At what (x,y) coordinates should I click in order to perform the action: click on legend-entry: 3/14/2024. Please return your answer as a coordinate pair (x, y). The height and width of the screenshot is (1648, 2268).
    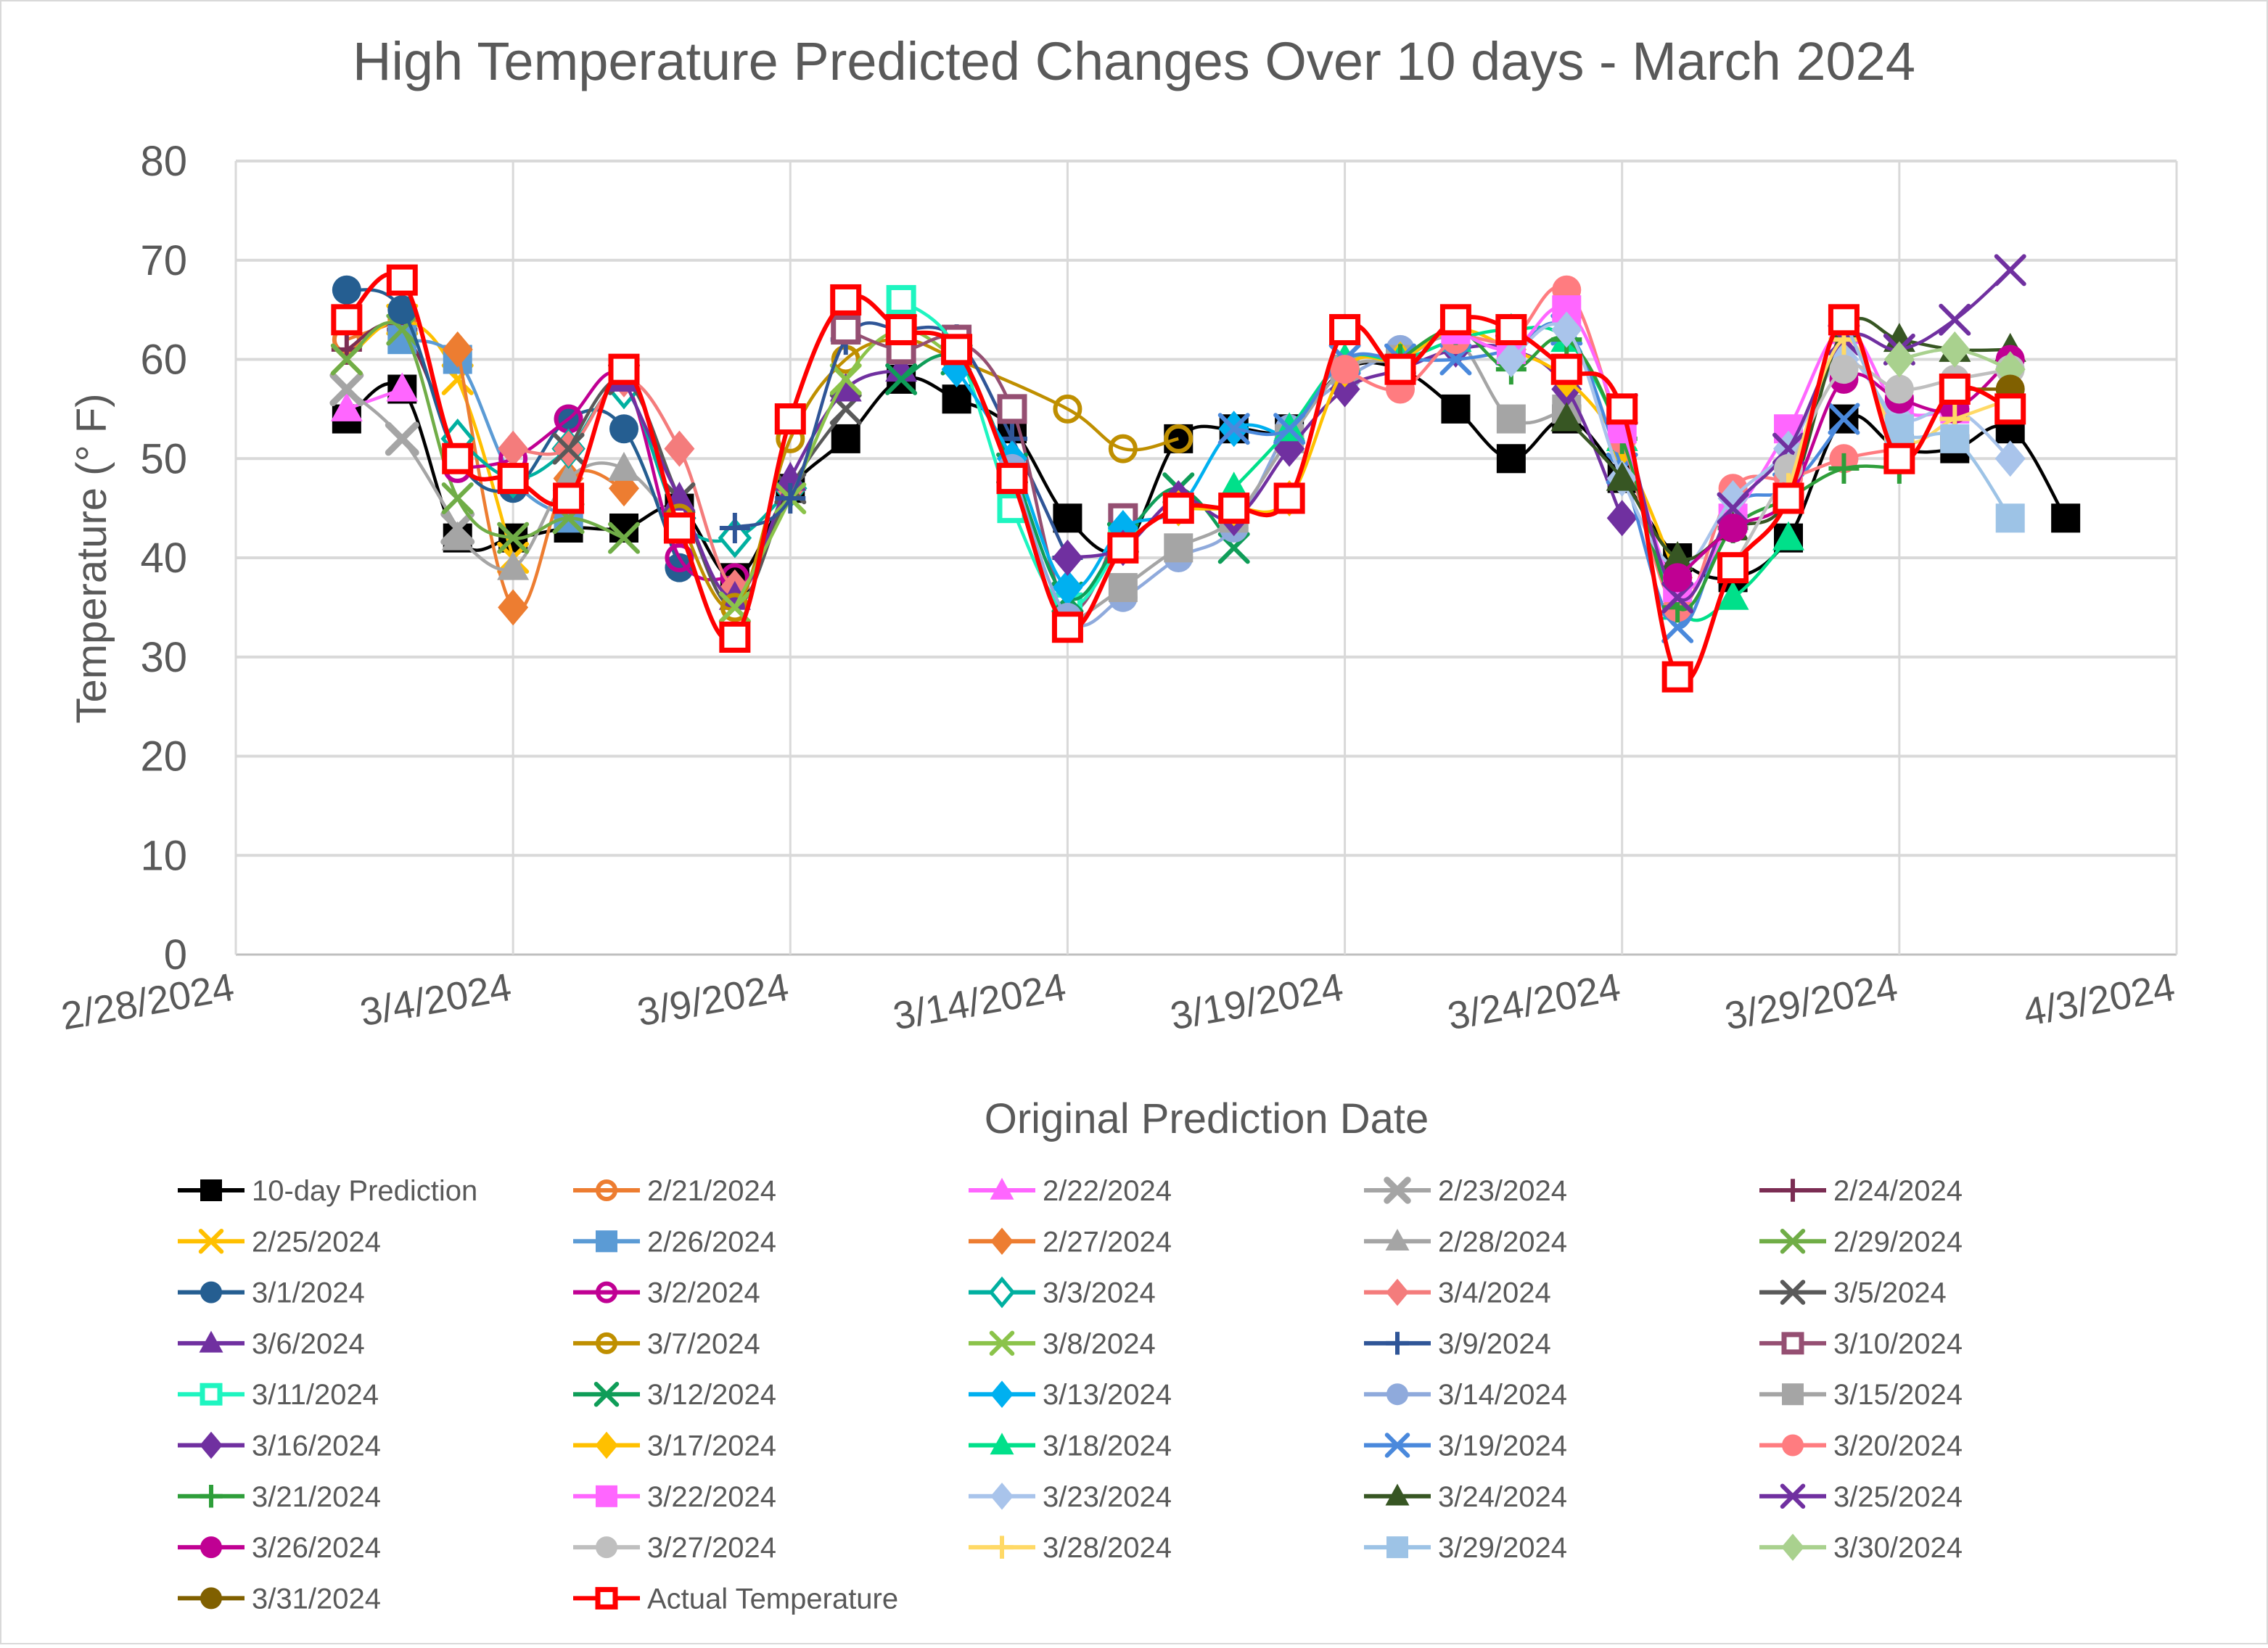
    Looking at the image, I should click on (1466, 1395).